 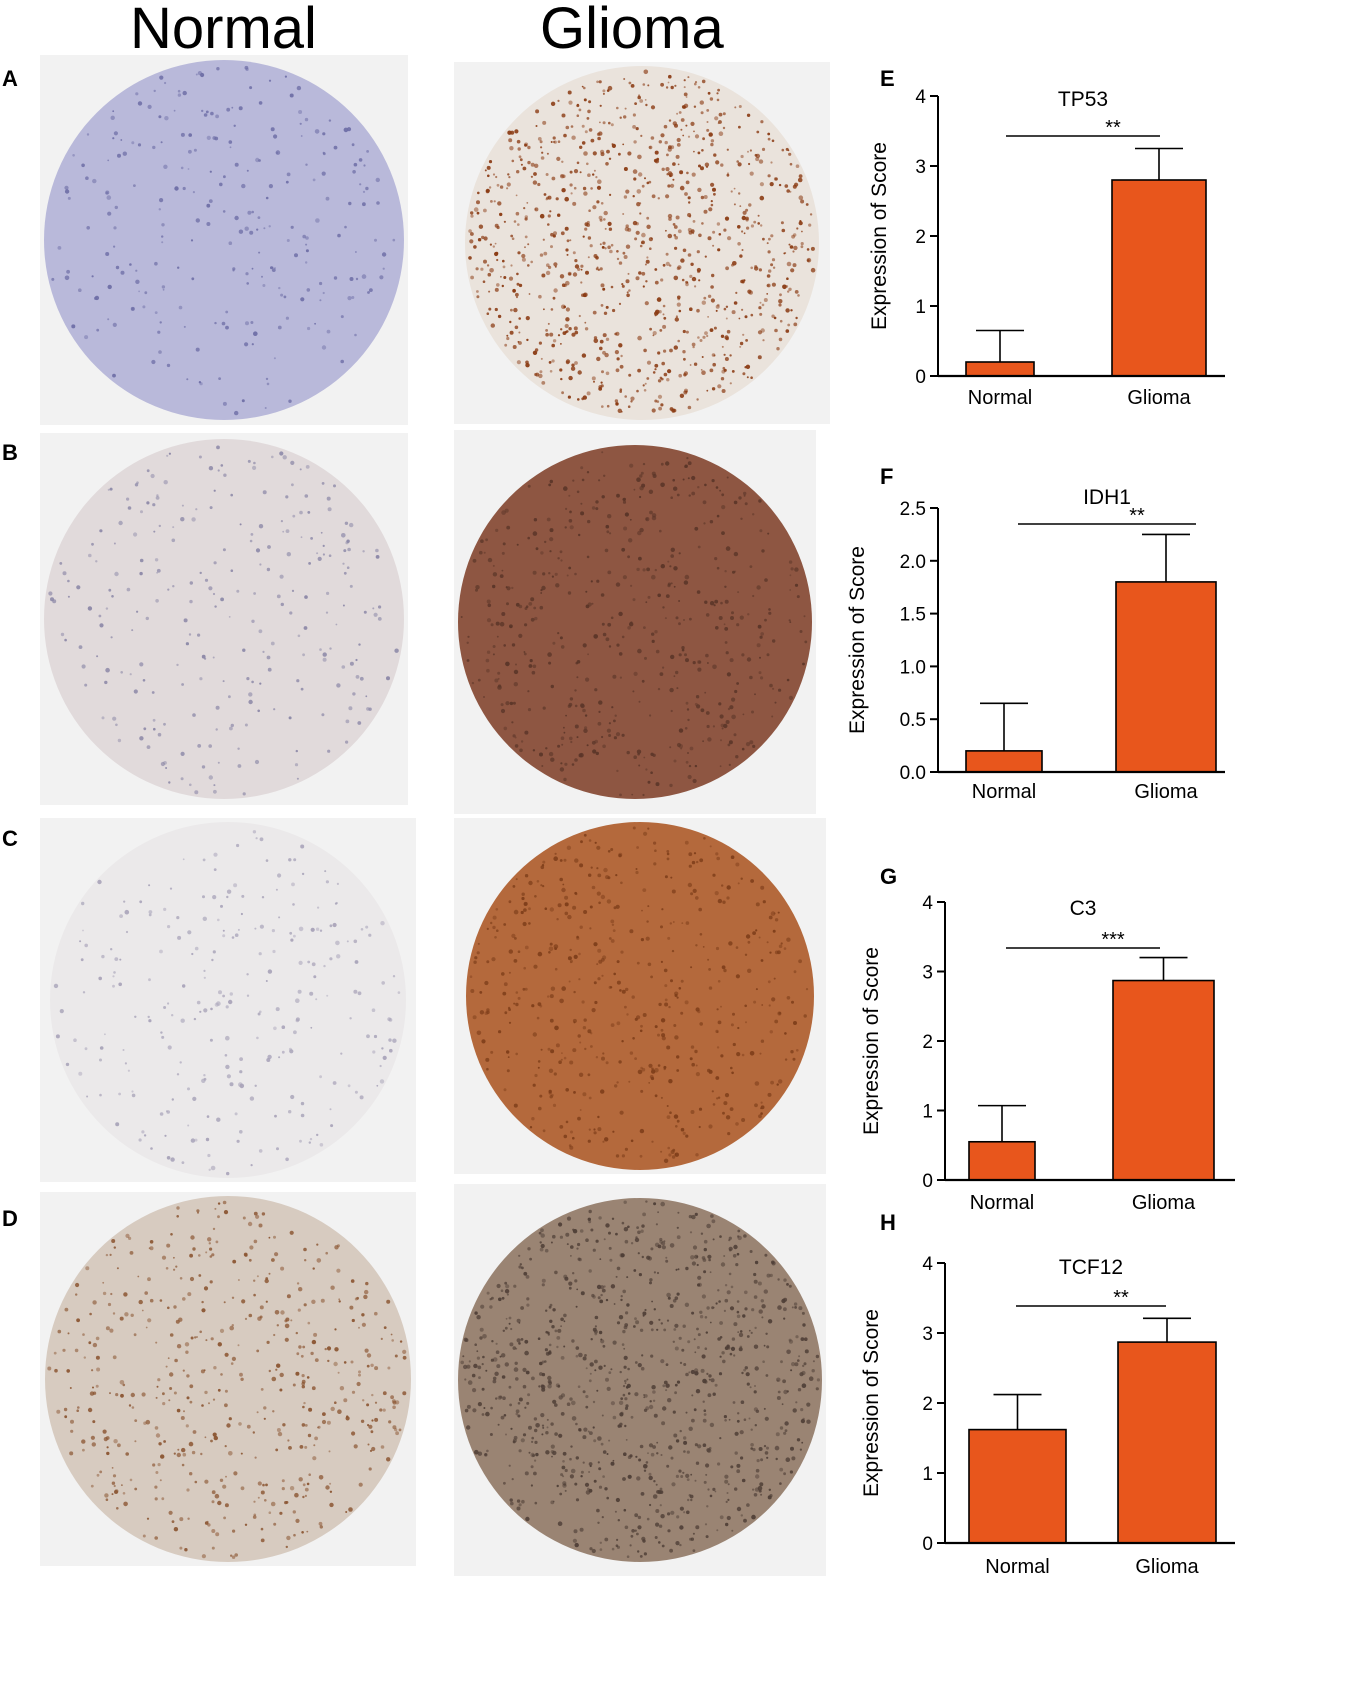 I want to click on chart-title: IDH1, so click(x=1107, y=497).